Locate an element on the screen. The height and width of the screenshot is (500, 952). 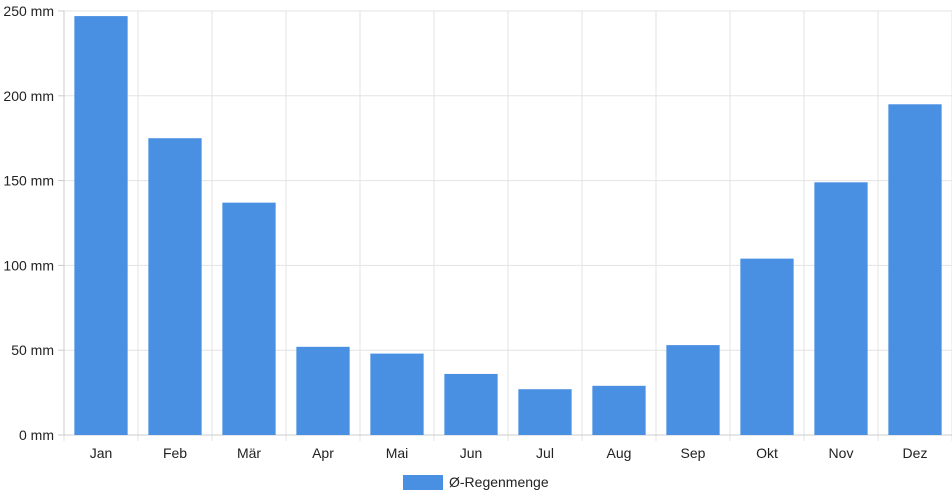
x-tick-label: Dez is located at coordinates (915, 453).